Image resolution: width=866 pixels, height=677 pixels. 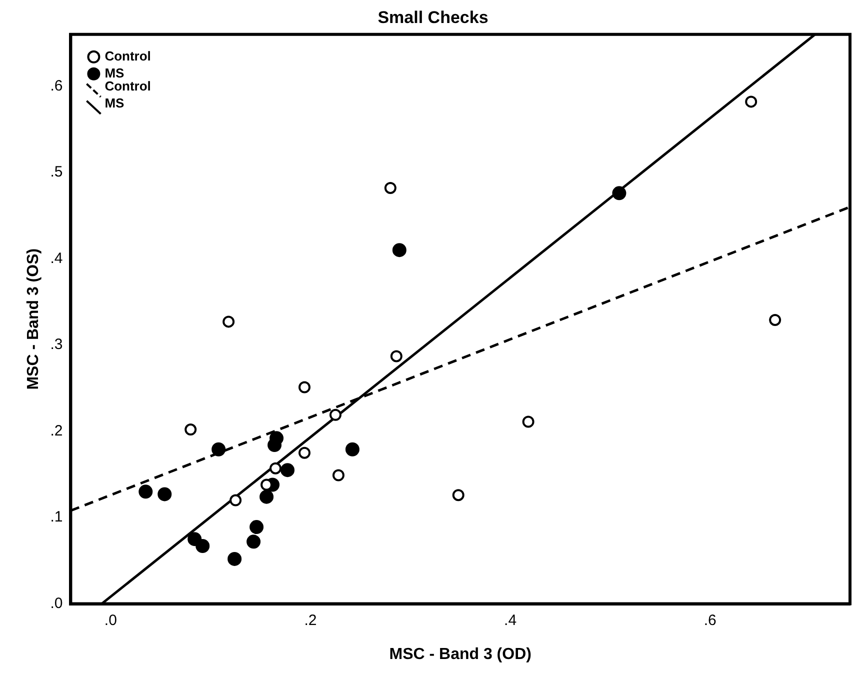 What do you see at coordinates (710, 620) in the screenshot?
I see `x-tick-label: .6` at bounding box center [710, 620].